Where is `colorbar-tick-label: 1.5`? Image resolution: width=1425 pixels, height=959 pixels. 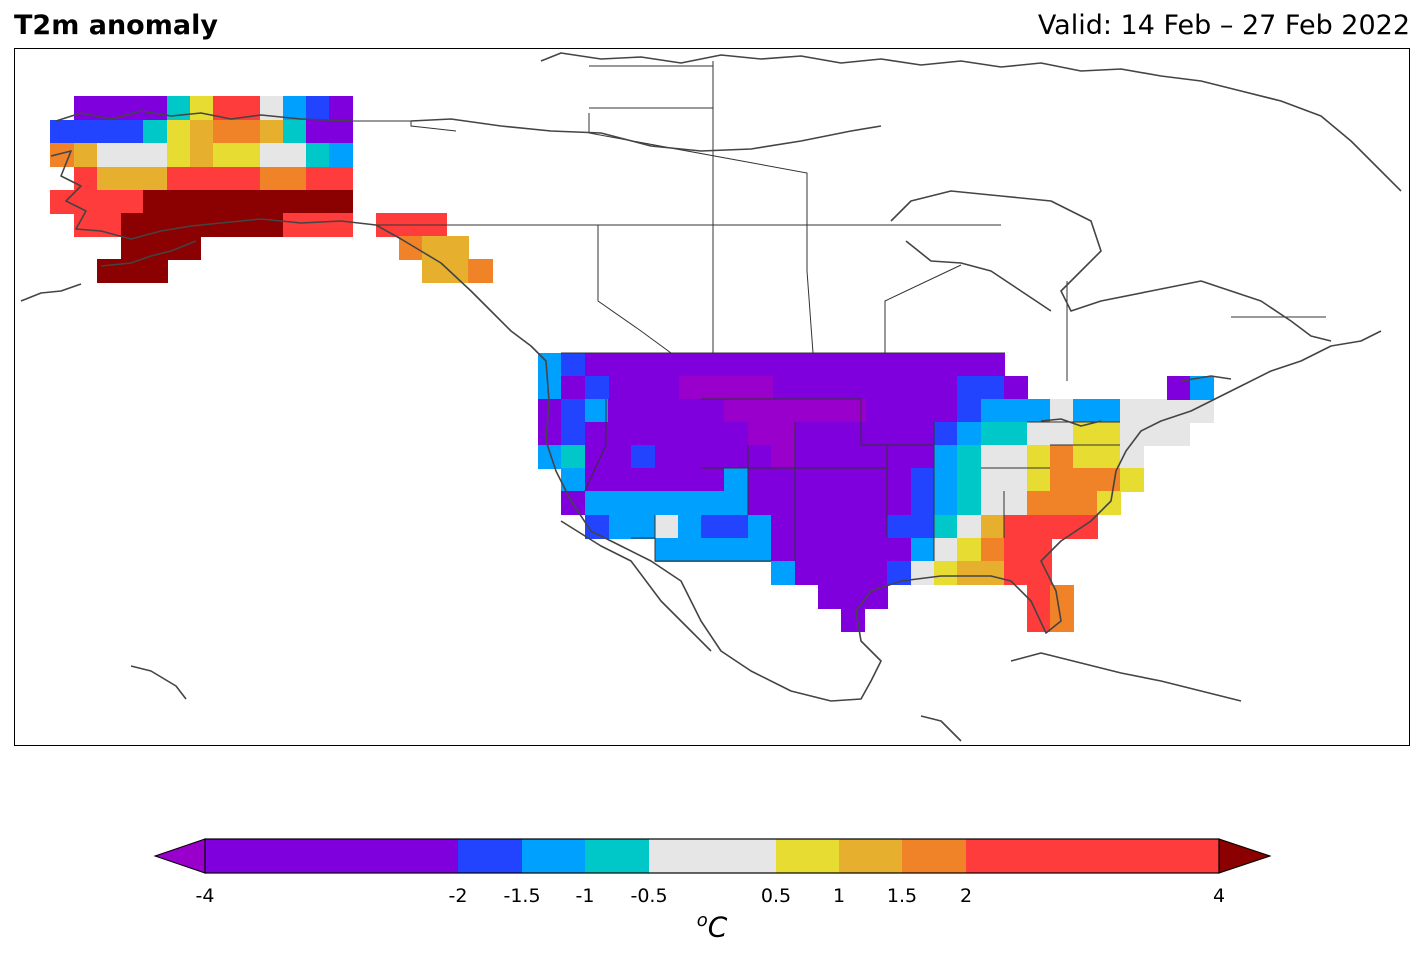 colorbar-tick-label: 1.5 is located at coordinates (902, 896).